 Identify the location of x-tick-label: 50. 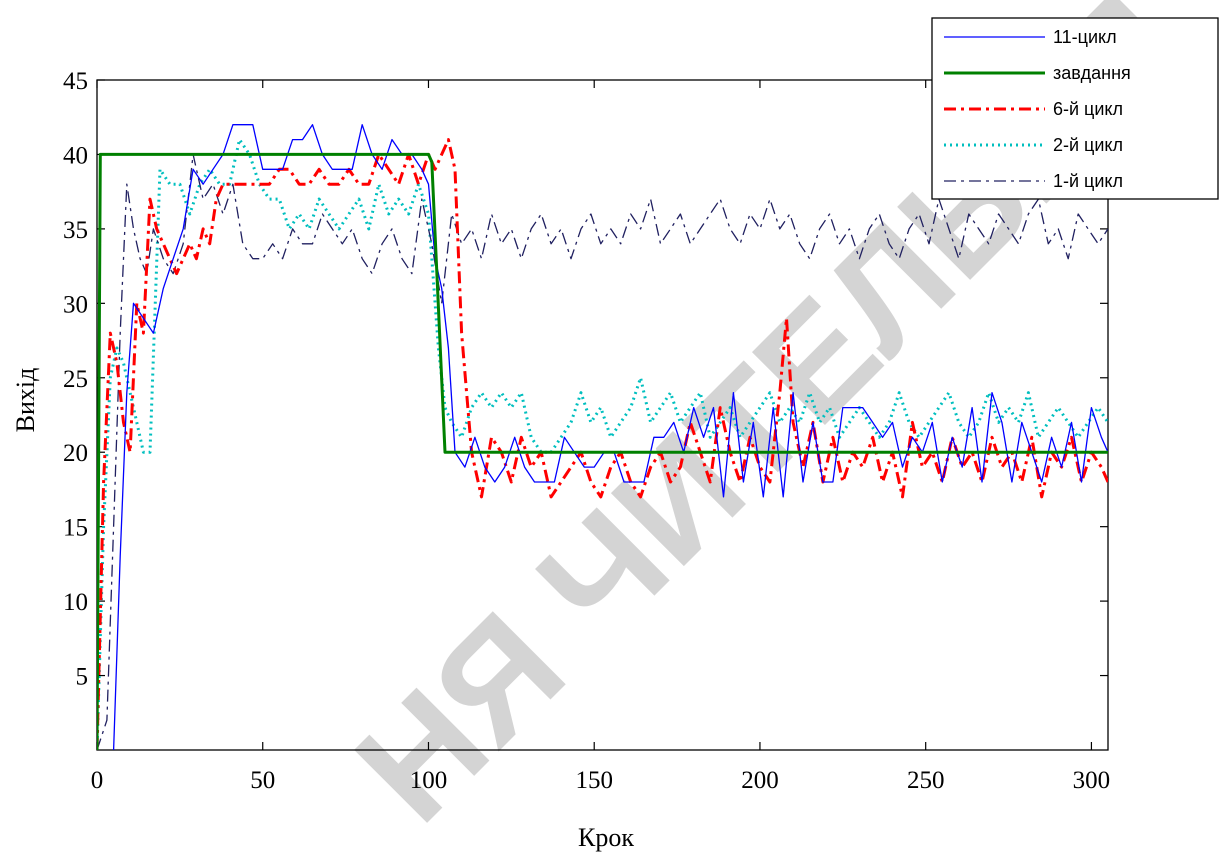
(262, 780).